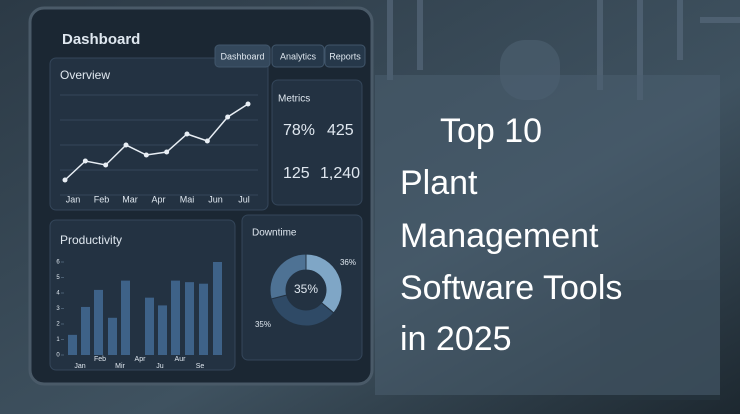 This screenshot has width=740, height=414. I want to click on donut-segment, so click(288, 276).